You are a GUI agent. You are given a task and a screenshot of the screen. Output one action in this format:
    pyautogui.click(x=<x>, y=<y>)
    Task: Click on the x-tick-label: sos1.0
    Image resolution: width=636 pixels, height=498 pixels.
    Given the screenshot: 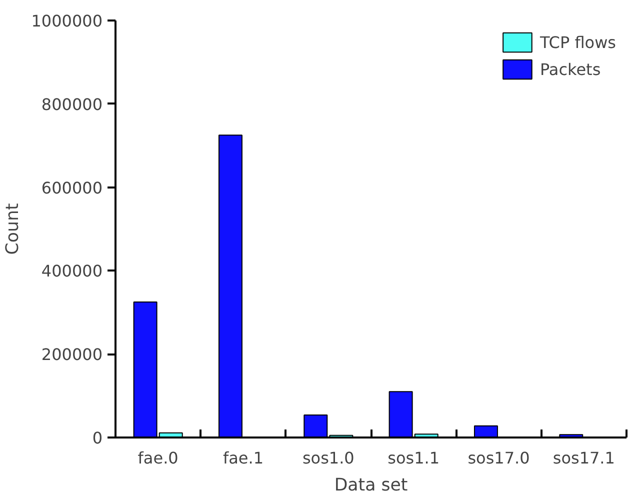 What is the action you would take?
    pyautogui.click(x=328, y=458)
    